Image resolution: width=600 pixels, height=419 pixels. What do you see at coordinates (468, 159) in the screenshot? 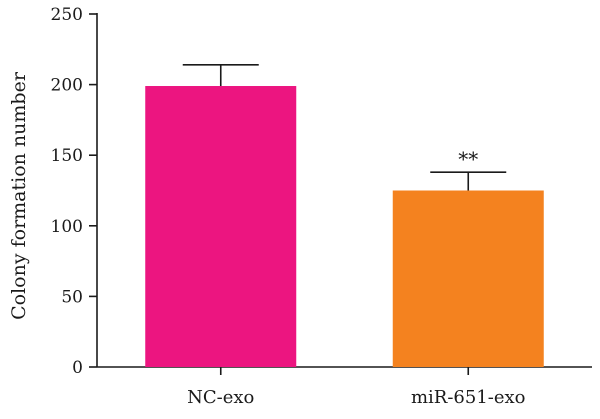
I see `significance-mark-1: **` at bounding box center [468, 159].